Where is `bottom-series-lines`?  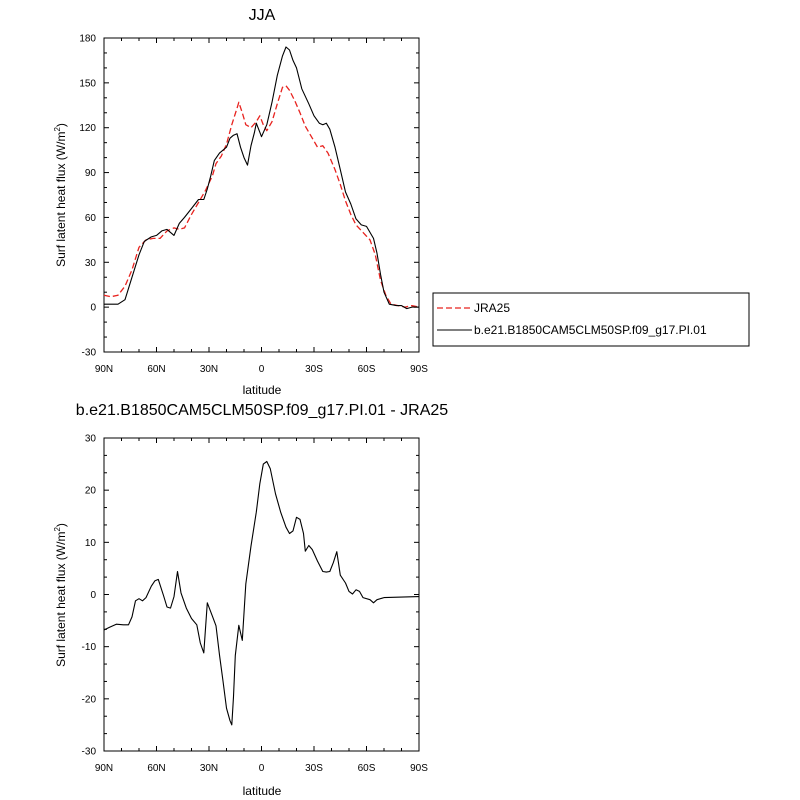
bottom-series-lines is located at coordinates (261, 593).